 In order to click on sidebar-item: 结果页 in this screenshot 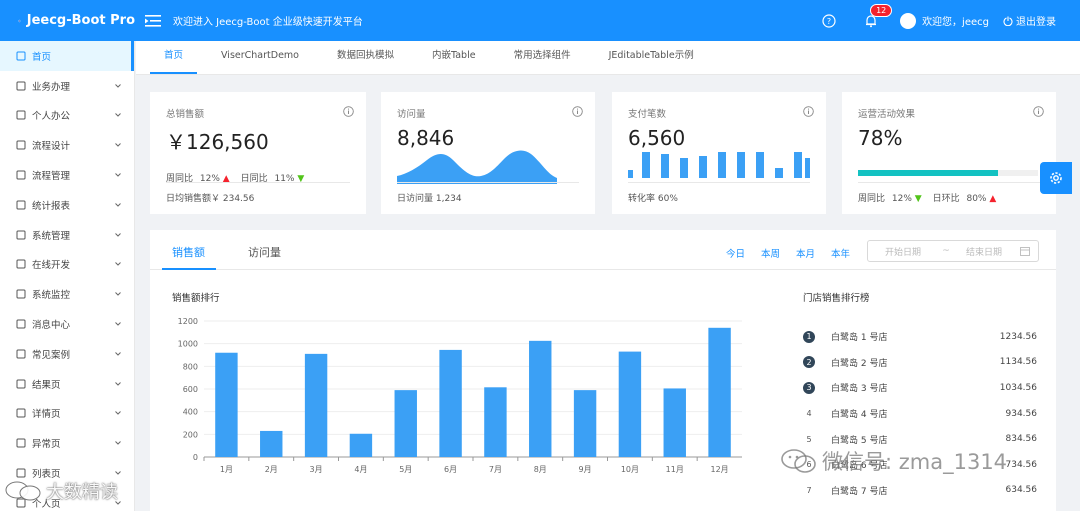, I will do `click(67, 384)`.